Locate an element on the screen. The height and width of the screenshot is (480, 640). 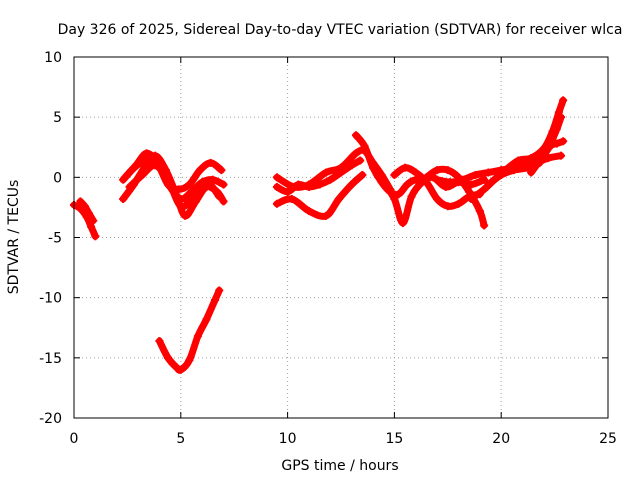
x-tick-label: 15 is located at coordinates (394, 439).